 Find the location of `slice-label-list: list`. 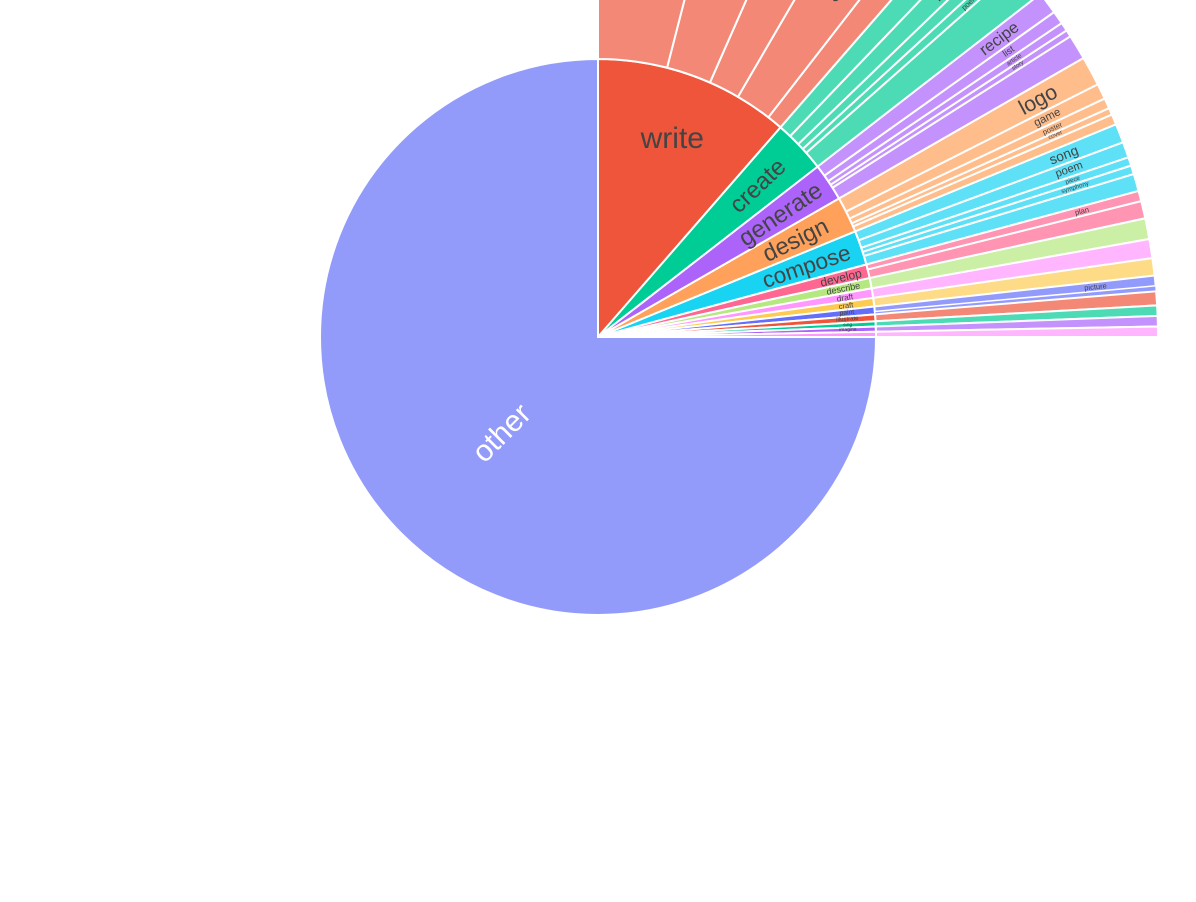

slice-label-list: list is located at coordinates (962, 1).